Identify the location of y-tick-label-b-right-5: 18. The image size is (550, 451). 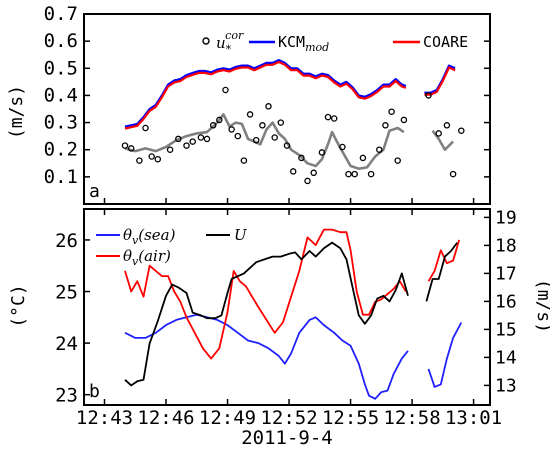
(506, 245).